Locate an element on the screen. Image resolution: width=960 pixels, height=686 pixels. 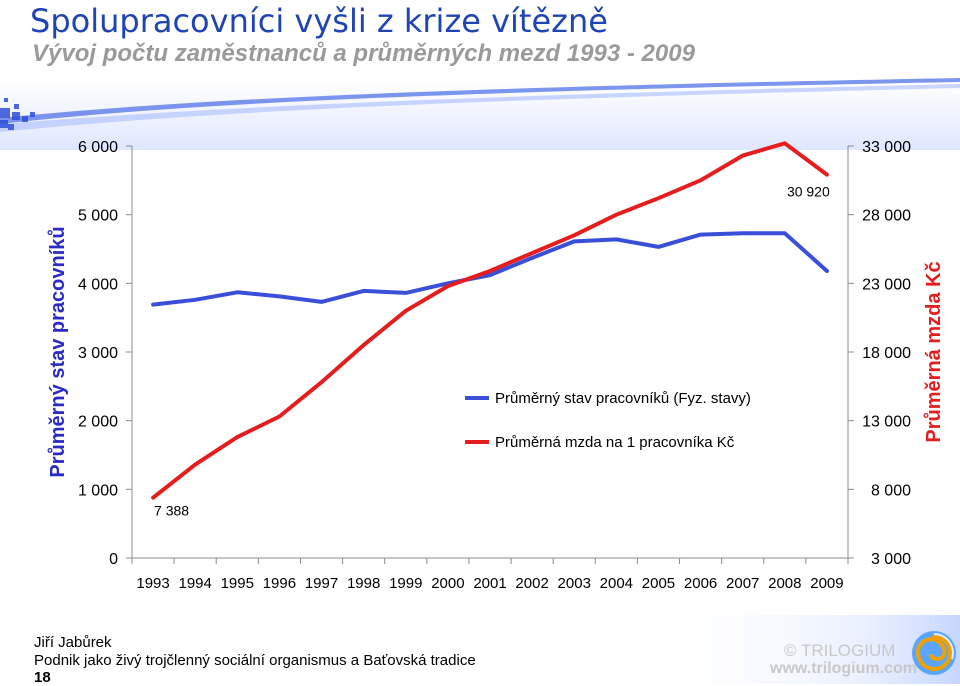
x-tick-label: 1994 is located at coordinates (194, 583).